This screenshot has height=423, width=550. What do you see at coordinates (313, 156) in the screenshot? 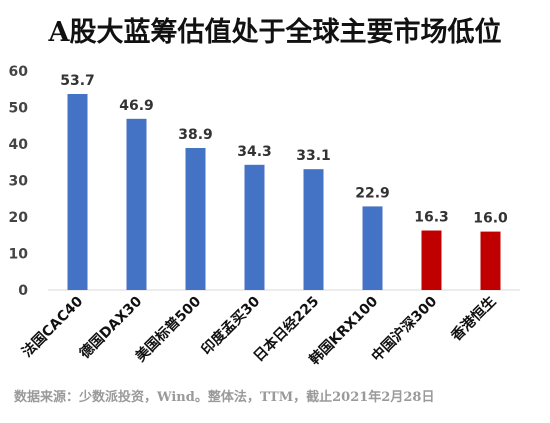
I see `data-label: 33.1` at bounding box center [313, 156].